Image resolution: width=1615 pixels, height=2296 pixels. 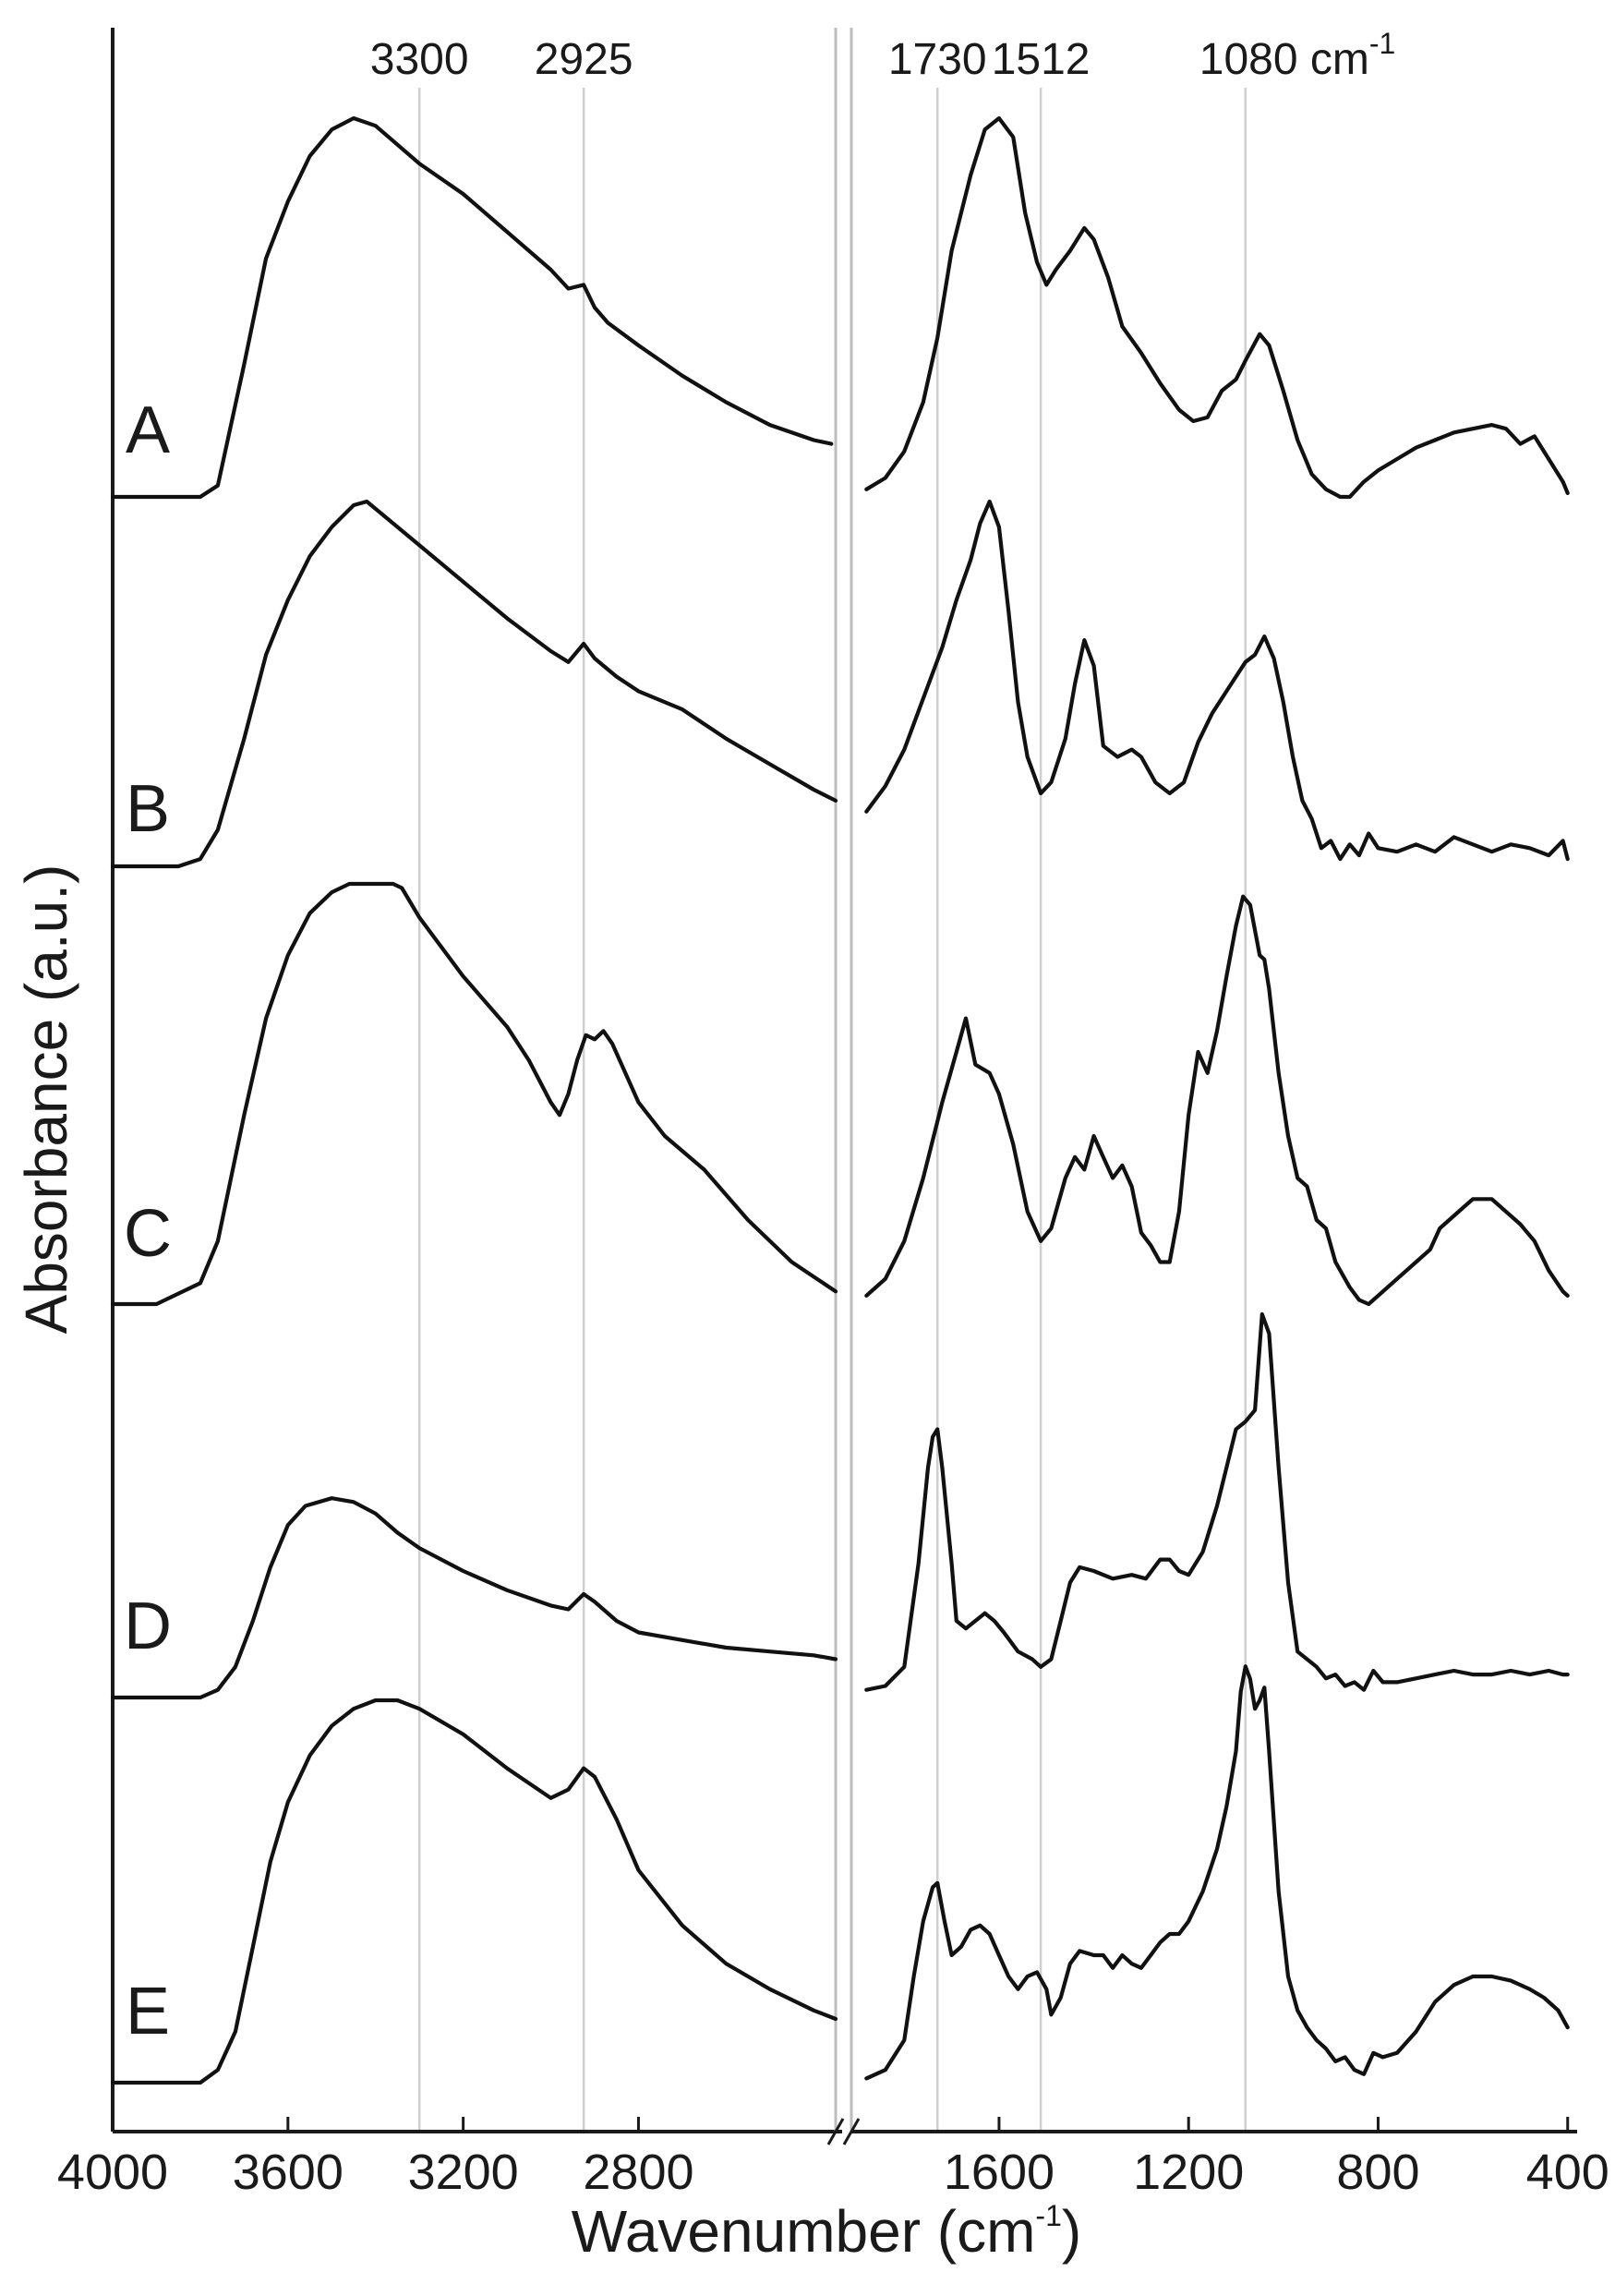 I want to click on spectrum-label-E: E, so click(x=148, y=2012).